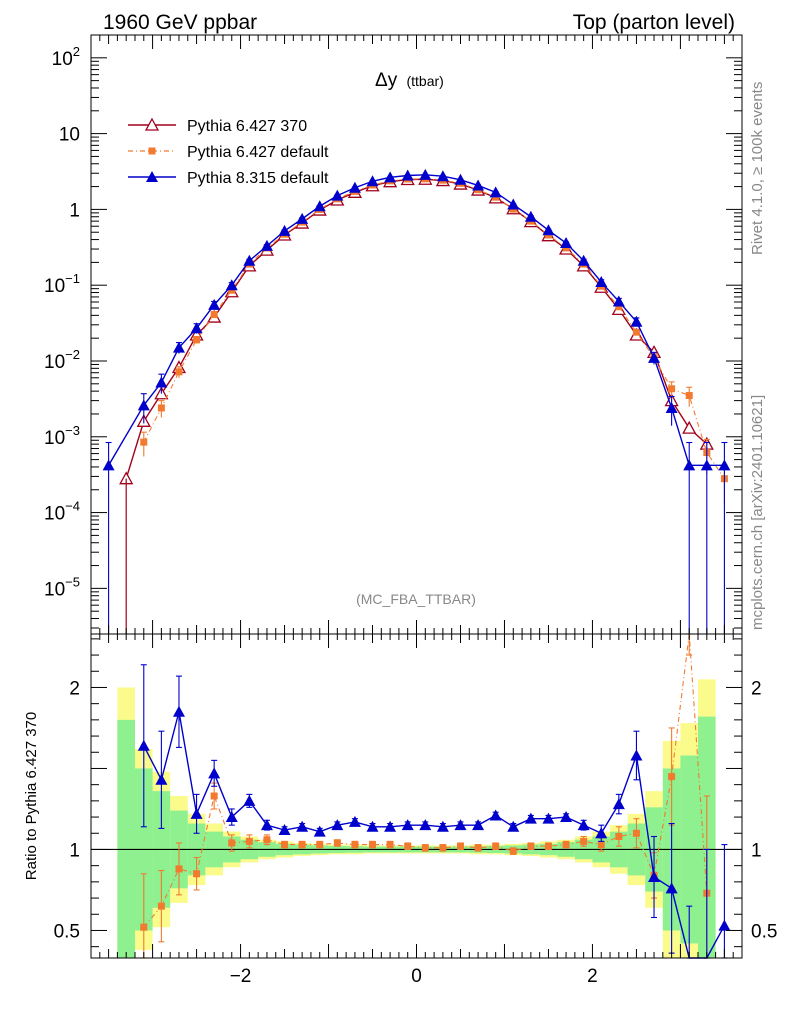 This screenshot has height=1024, width=786. I want to click on tick-exponent: −2, so click(72, 354).